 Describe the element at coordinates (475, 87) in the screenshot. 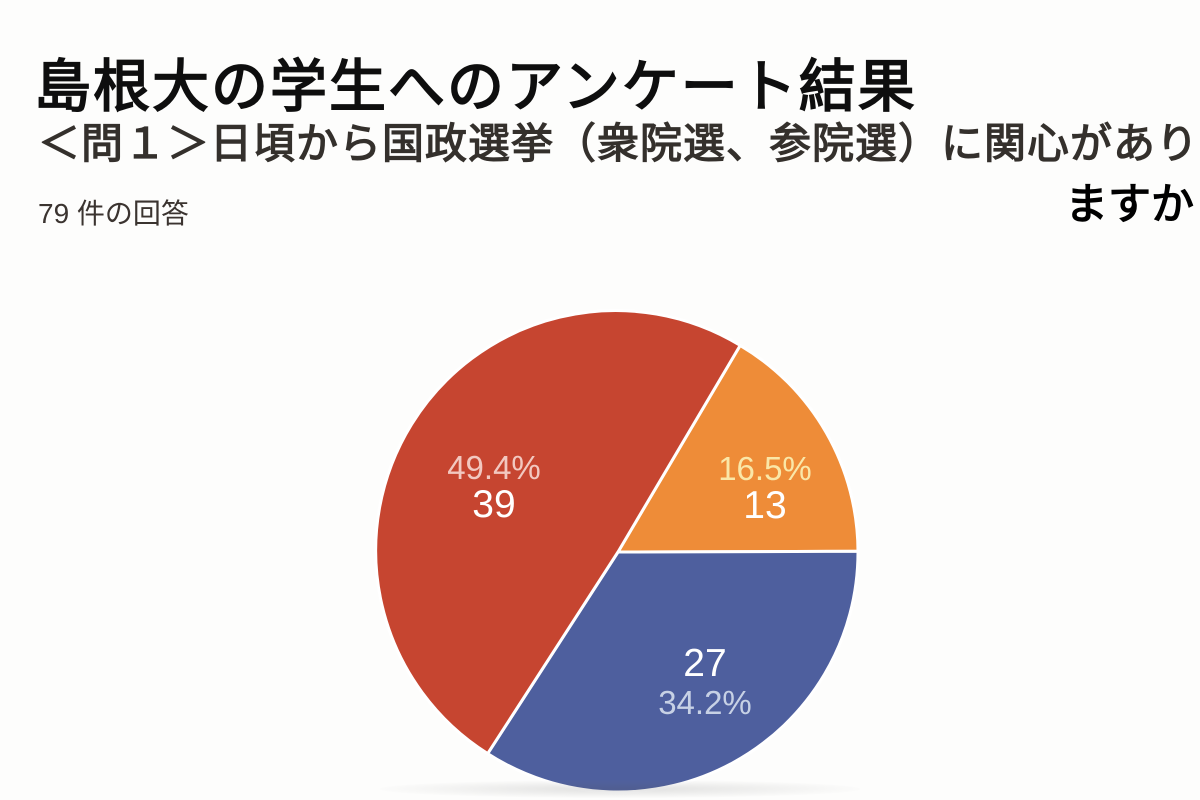

I see `page-title: 島根大の学生へのアンケート結果` at that location.